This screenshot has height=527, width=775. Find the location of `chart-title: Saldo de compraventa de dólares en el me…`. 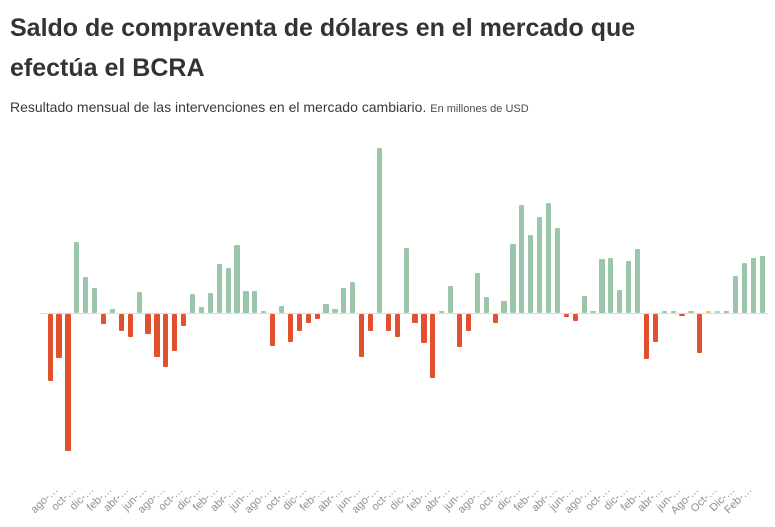

chart-title: Saldo de compraventa de dólares en el me… is located at coordinates (323, 48).